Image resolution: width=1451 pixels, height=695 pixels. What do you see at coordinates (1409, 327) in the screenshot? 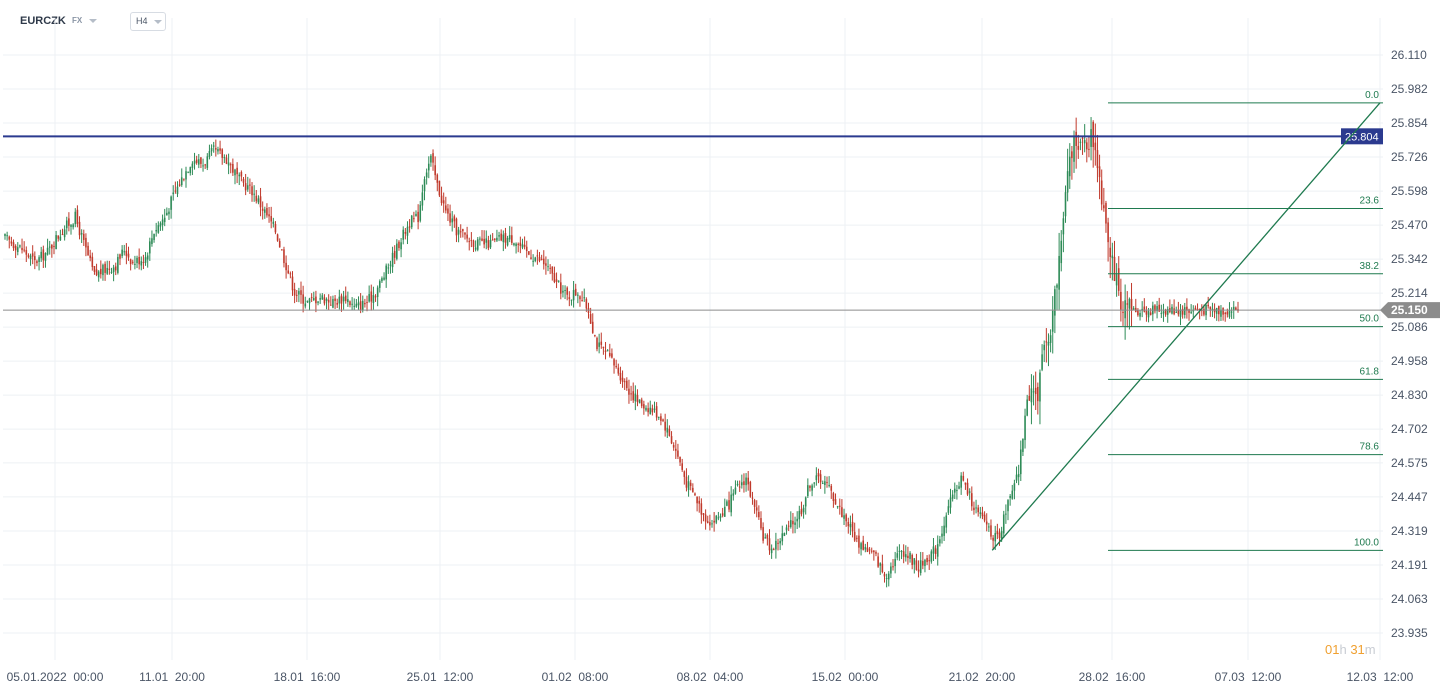
I see `price-tick-label: 25.086` at bounding box center [1409, 327].